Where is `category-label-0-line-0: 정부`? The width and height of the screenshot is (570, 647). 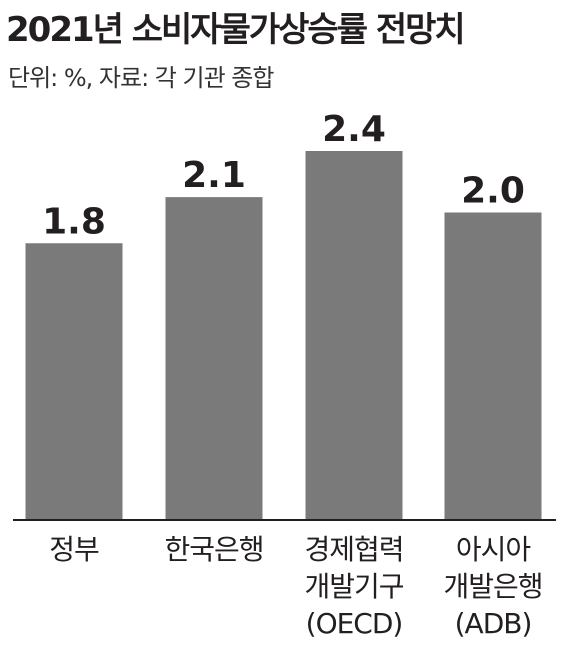
category-label-0-line-0: 정부 is located at coordinates (74, 549).